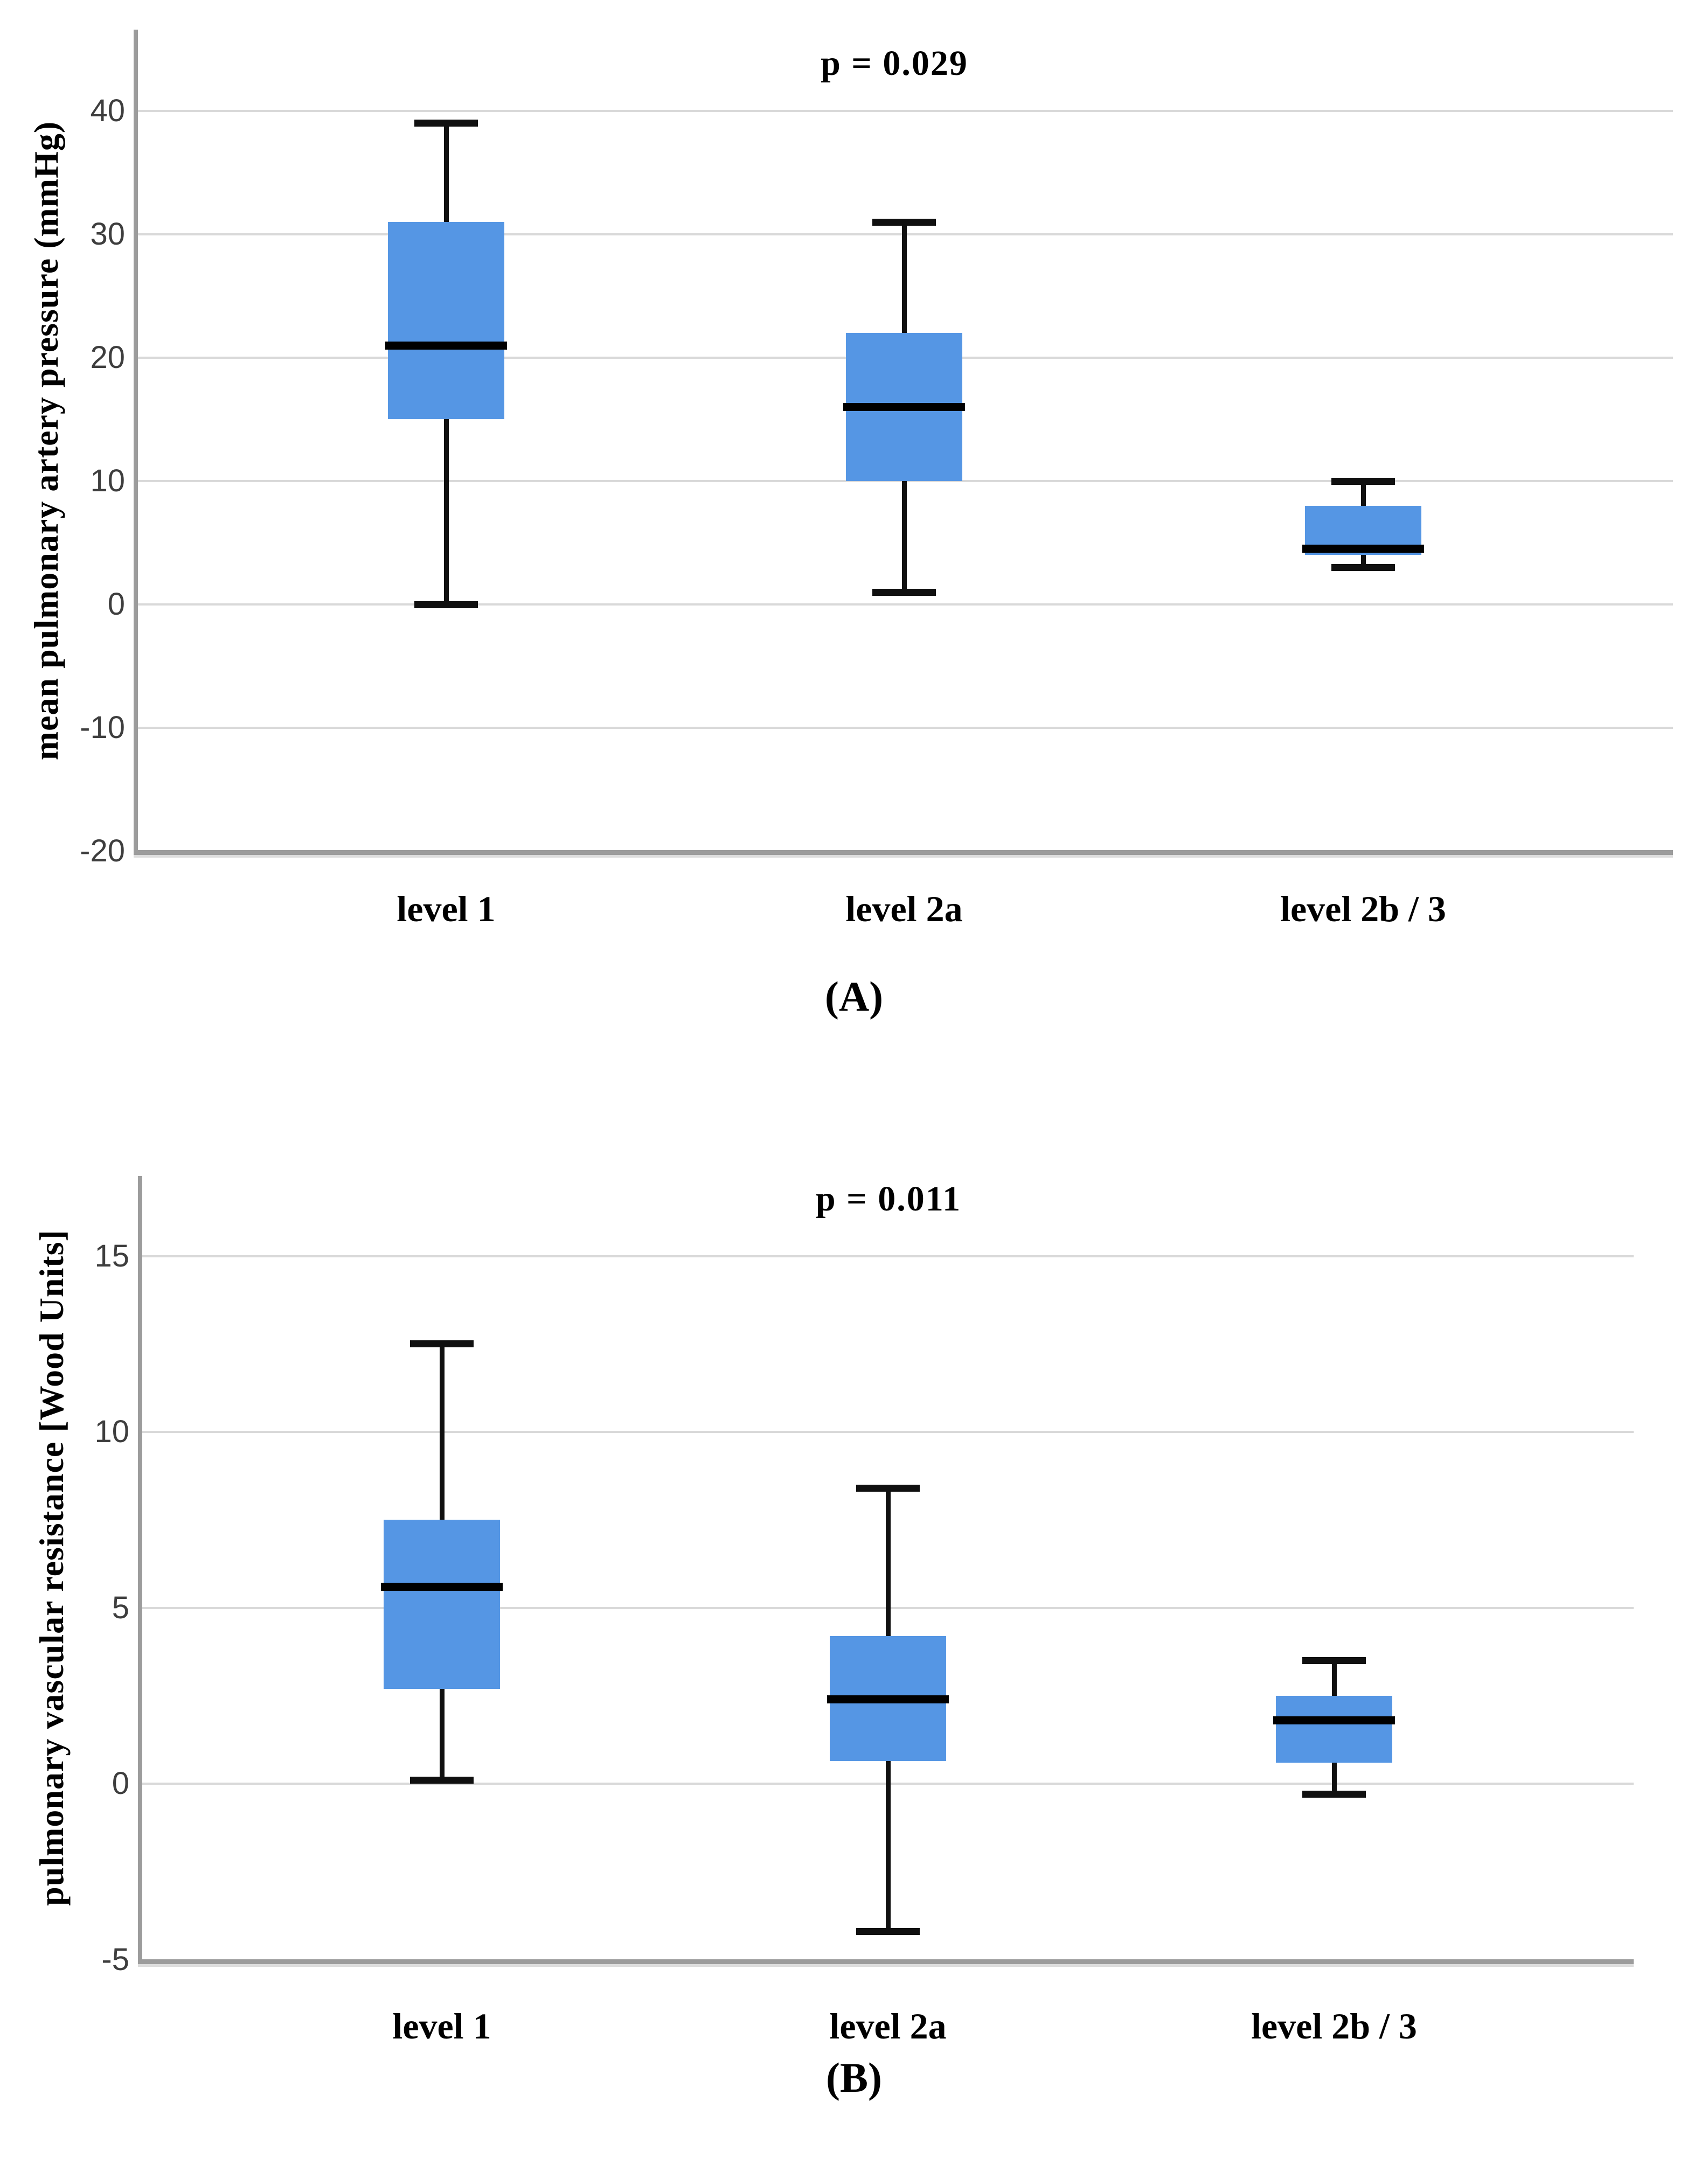 The width and height of the screenshot is (1708, 2157). Describe the element at coordinates (121, 1607) in the screenshot. I see `y-tick-label-5: 5` at that location.